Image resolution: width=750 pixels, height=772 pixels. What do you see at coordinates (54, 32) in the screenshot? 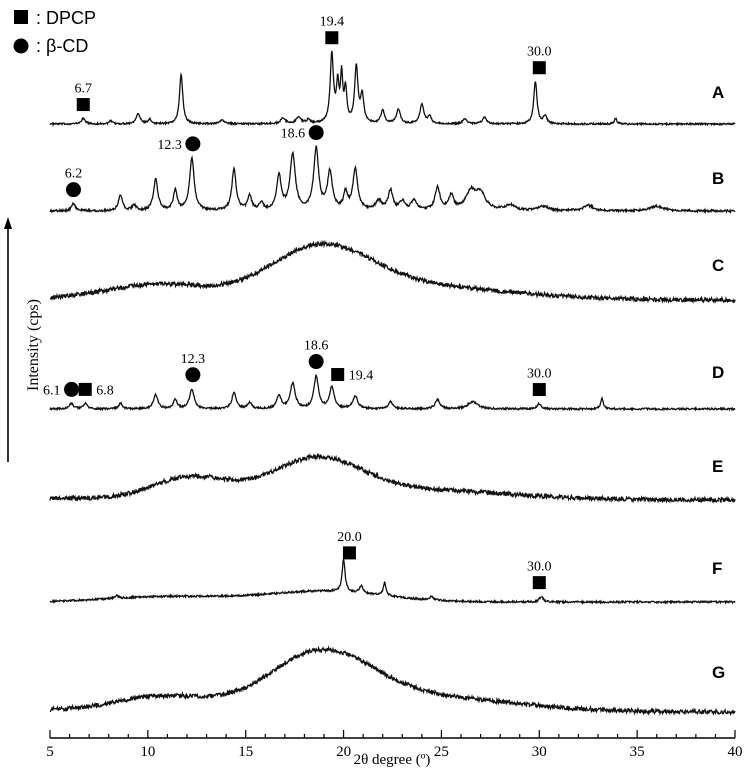
I see `legend: : DPCP : β-CD` at bounding box center [54, 32].